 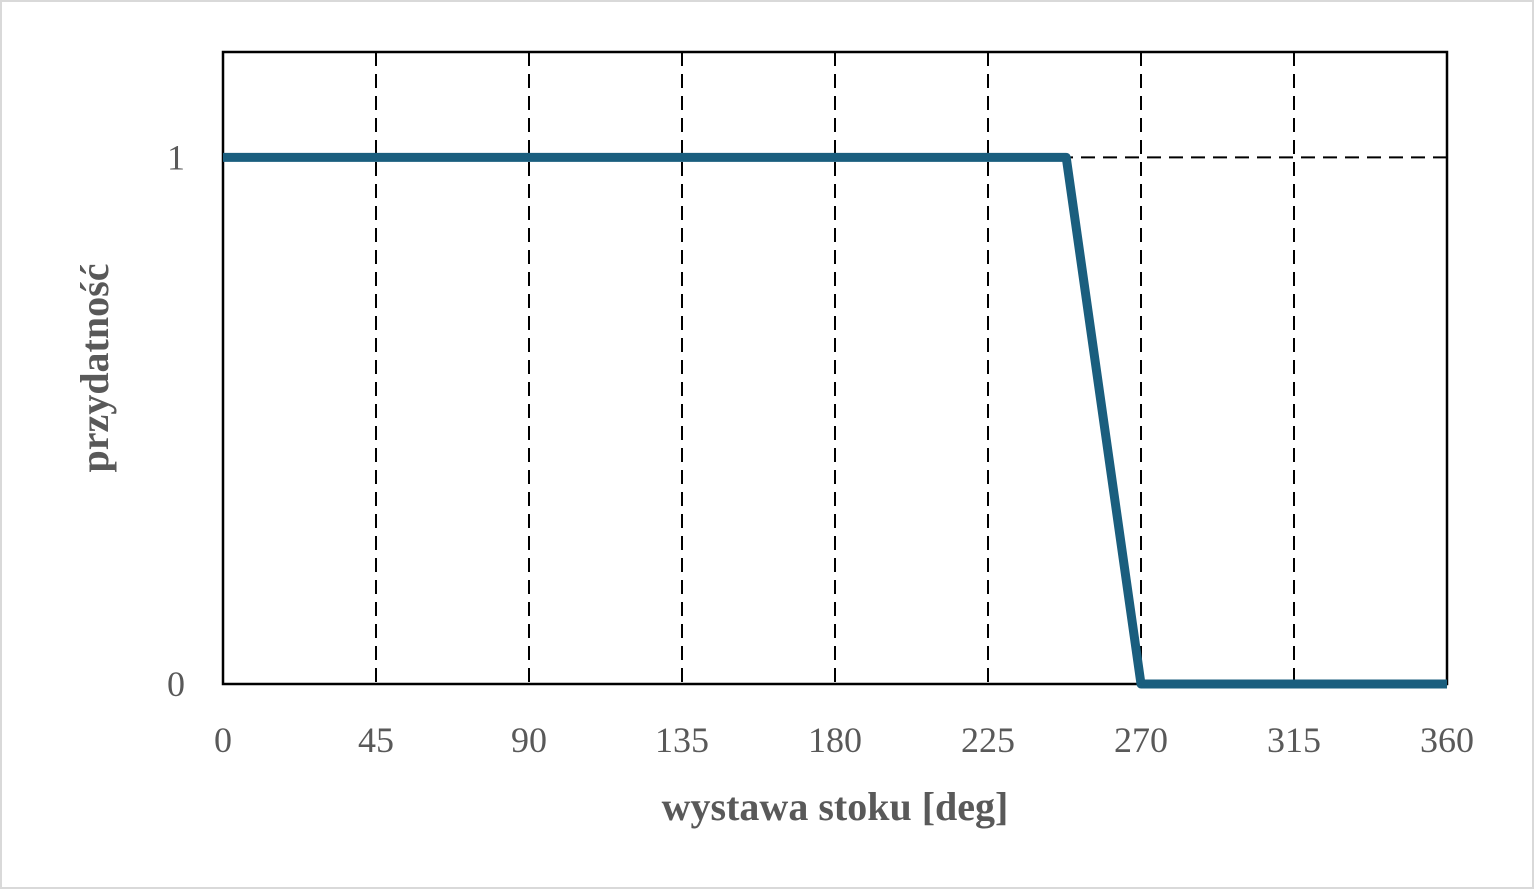 What do you see at coordinates (1447, 740) in the screenshot?
I see `x-tick-label: 360` at bounding box center [1447, 740].